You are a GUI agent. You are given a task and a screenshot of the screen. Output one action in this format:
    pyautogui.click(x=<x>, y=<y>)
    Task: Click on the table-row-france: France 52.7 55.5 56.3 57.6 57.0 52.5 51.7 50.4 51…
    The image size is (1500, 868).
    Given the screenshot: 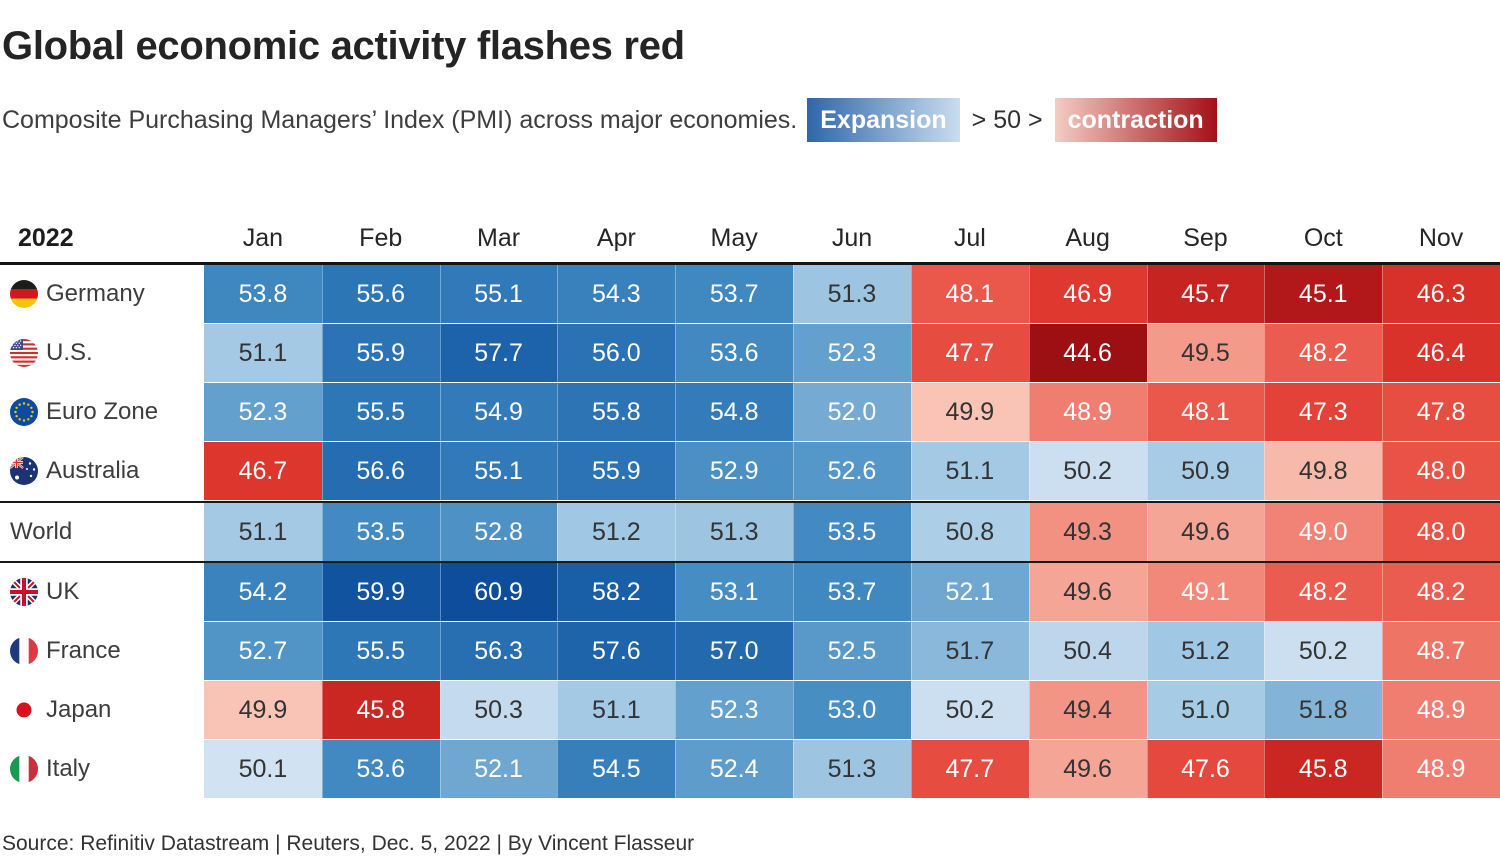 What is the action you would take?
    pyautogui.click(x=750, y=651)
    